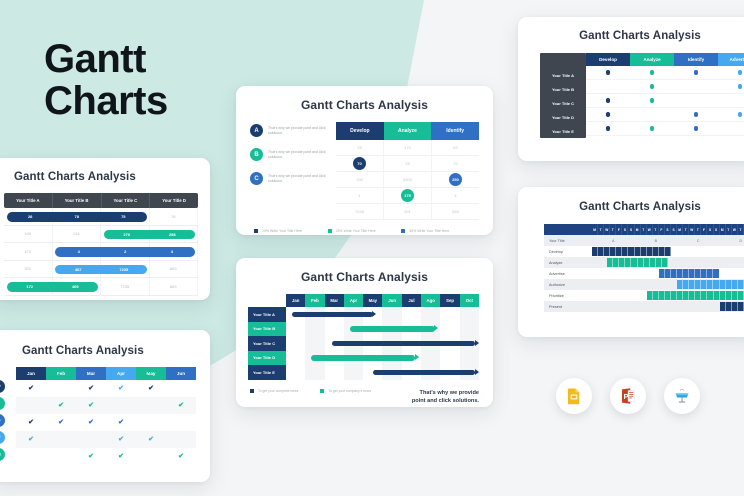 The image size is (744, 496). What do you see at coordinates (682, 396) in the screenshot?
I see `keynote-icon` at bounding box center [682, 396].